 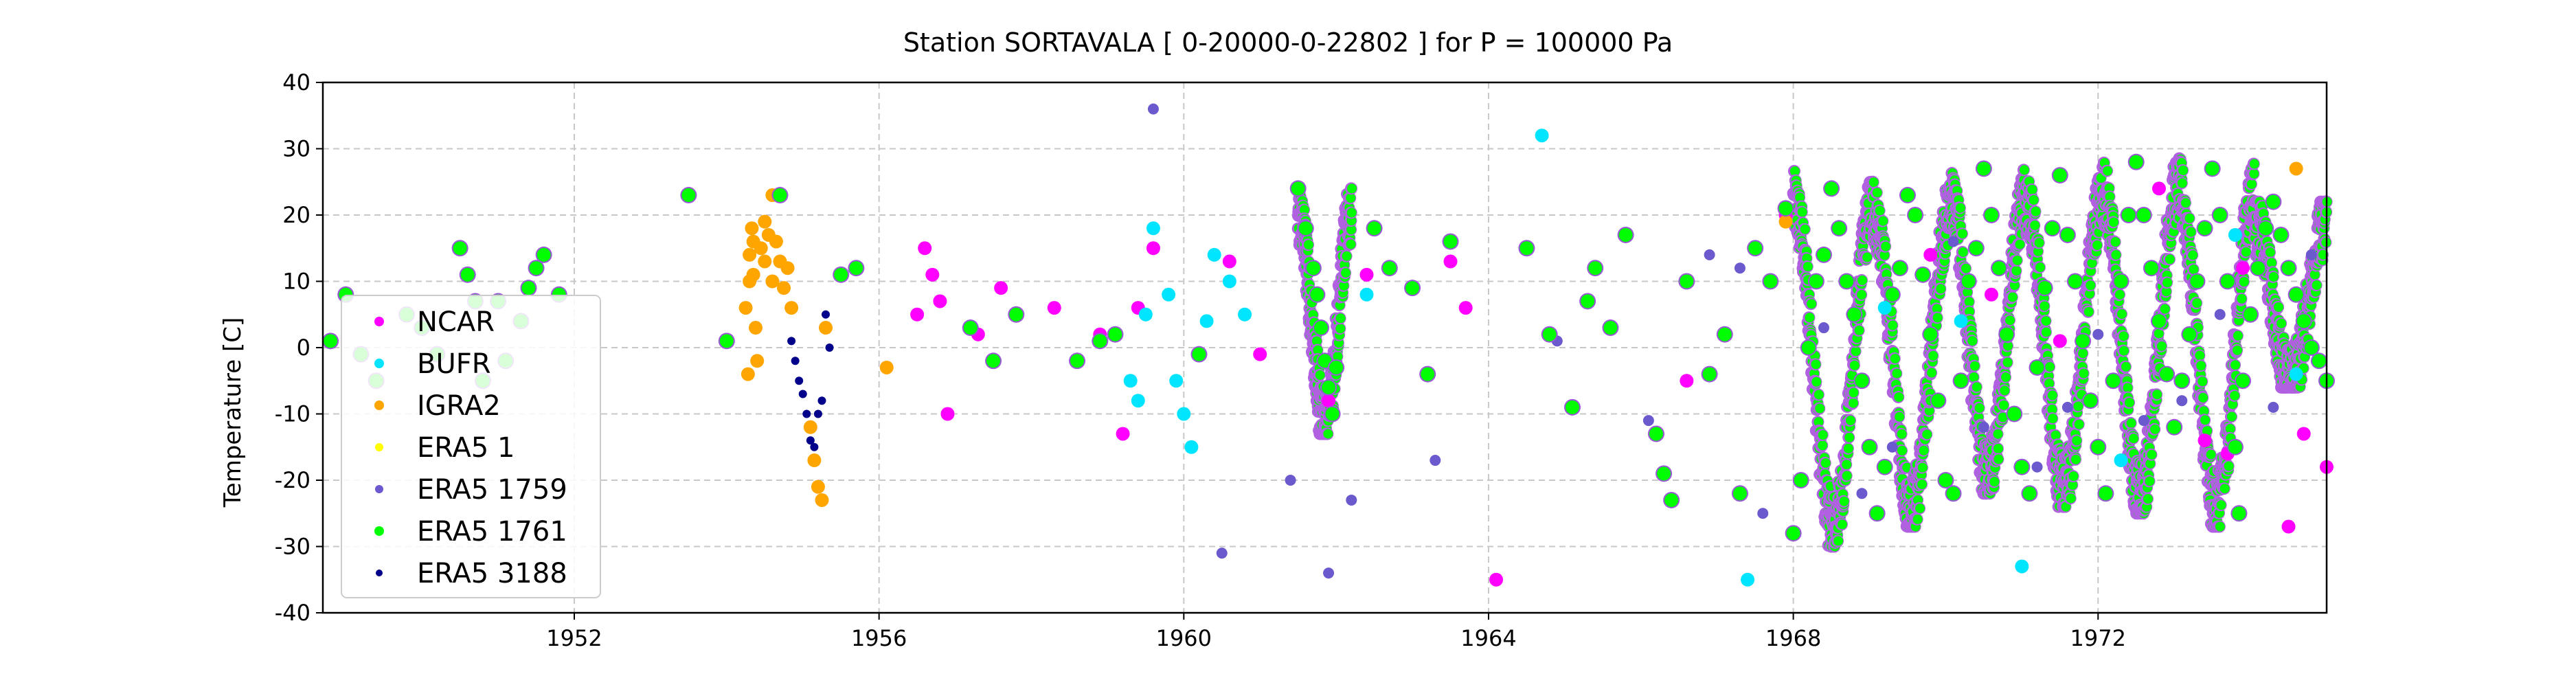 I want to click on y-tick-label: -30, so click(x=292, y=547).